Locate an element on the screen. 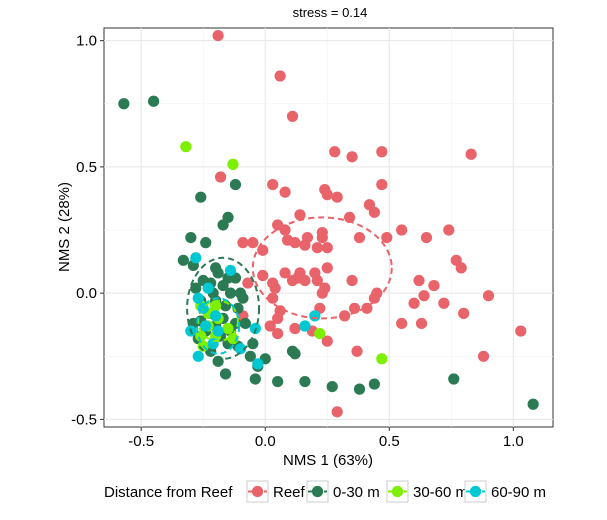 The width and height of the screenshot is (607, 520). y-tick-label: 1.0 is located at coordinates (86, 41).